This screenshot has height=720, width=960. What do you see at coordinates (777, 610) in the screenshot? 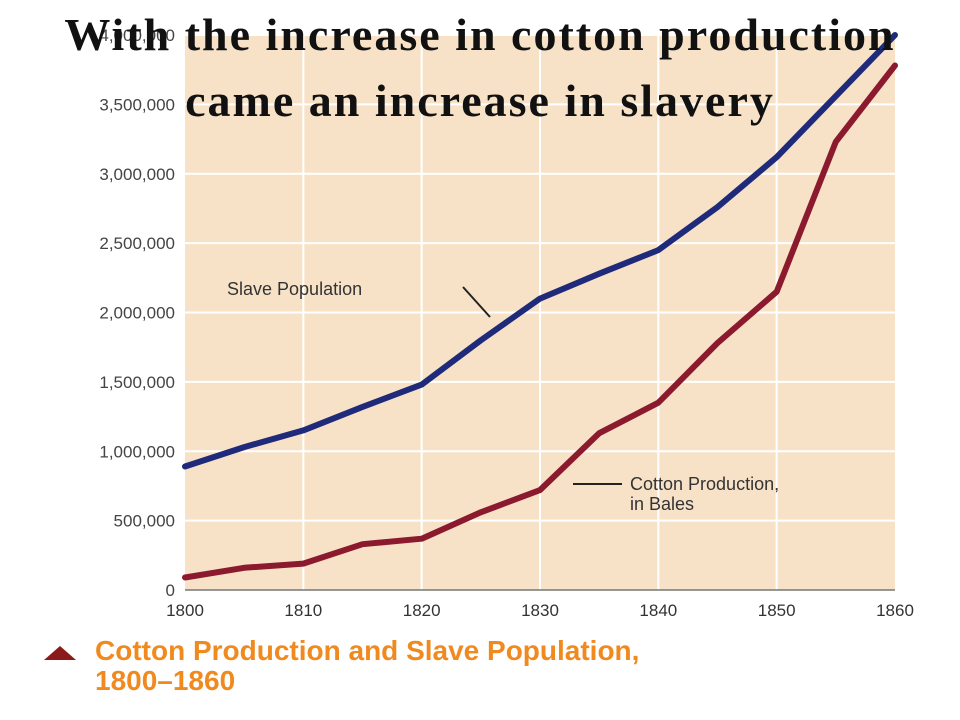
I see `x-tick-label: 1850` at bounding box center [777, 610].